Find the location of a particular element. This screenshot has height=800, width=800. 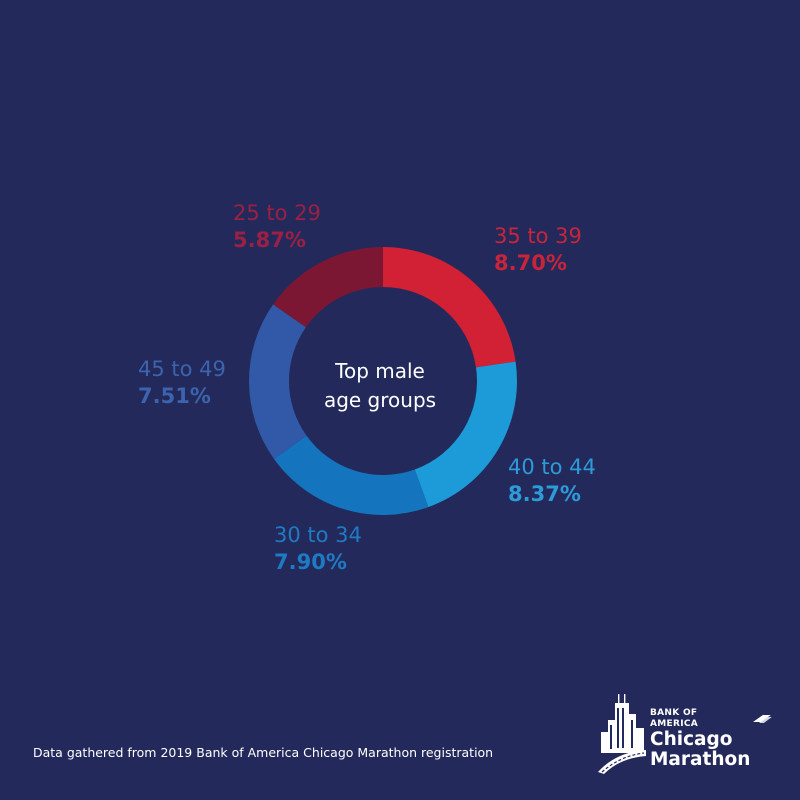

logo-wordmark: BANK OF AMERICA Chicago Marathon is located at coordinates (711, 739).